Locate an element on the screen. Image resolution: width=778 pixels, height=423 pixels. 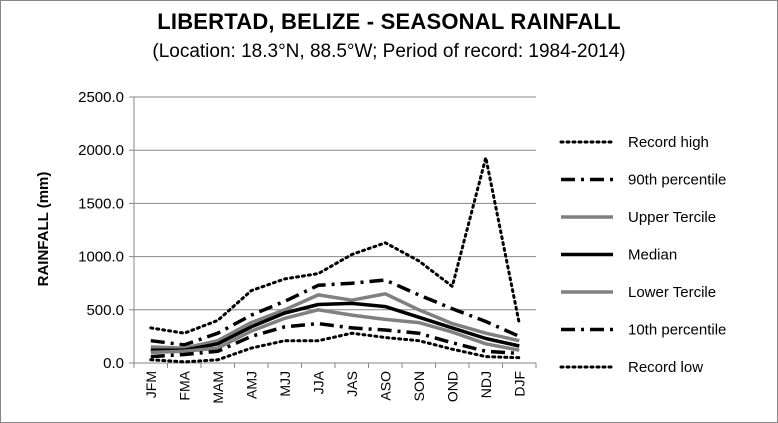
y-tick-label: 0.0 is located at coordinates (113, 363).